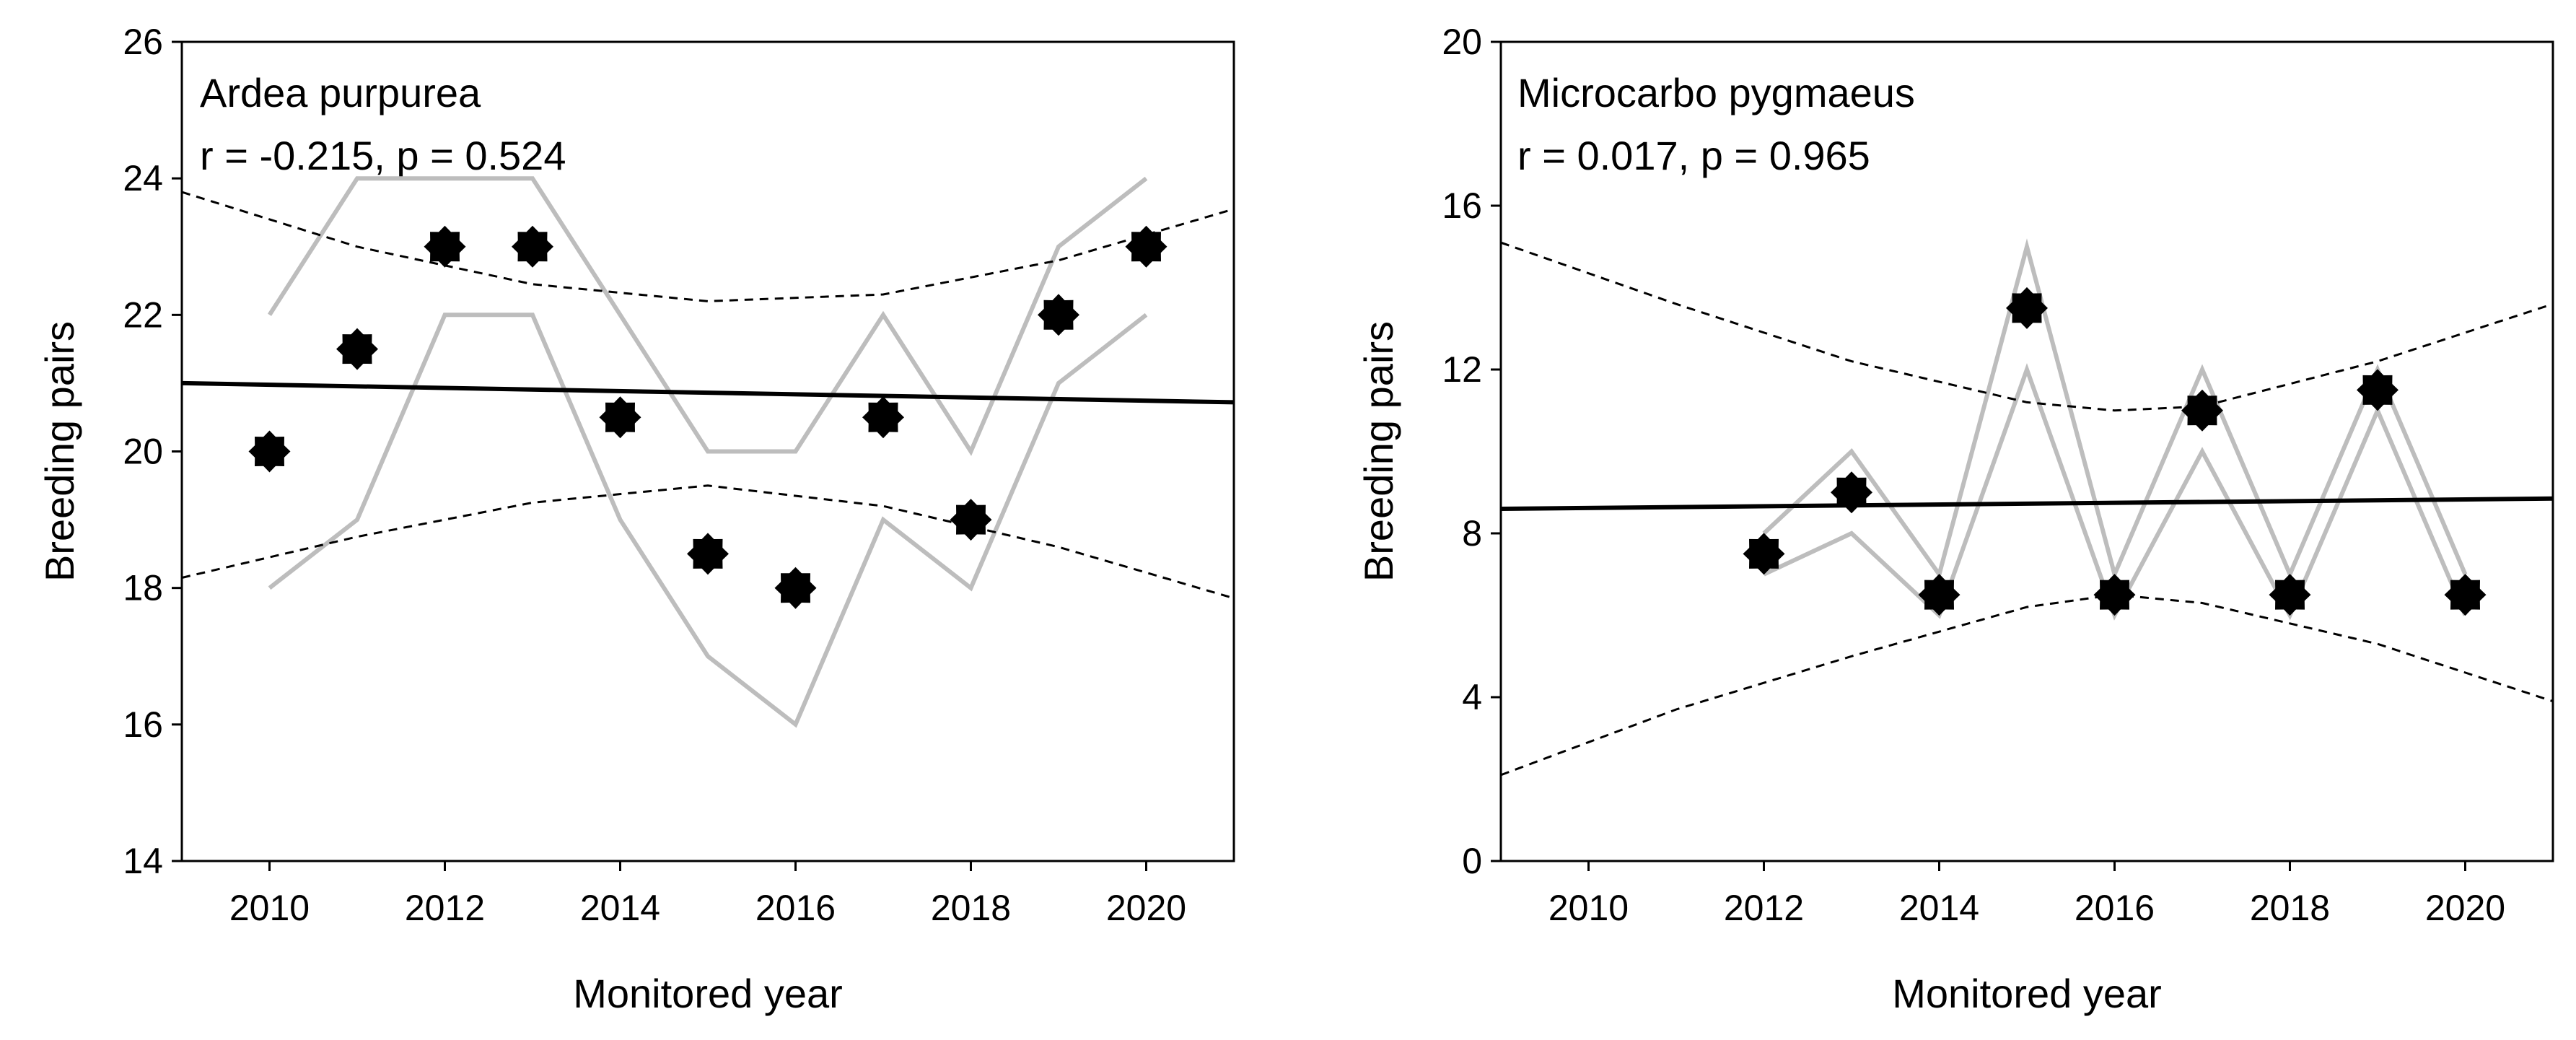  Describe the element at coordinates (340, 92) in the screenshot. I see `chart-title: Ardea purpurea` at that location.